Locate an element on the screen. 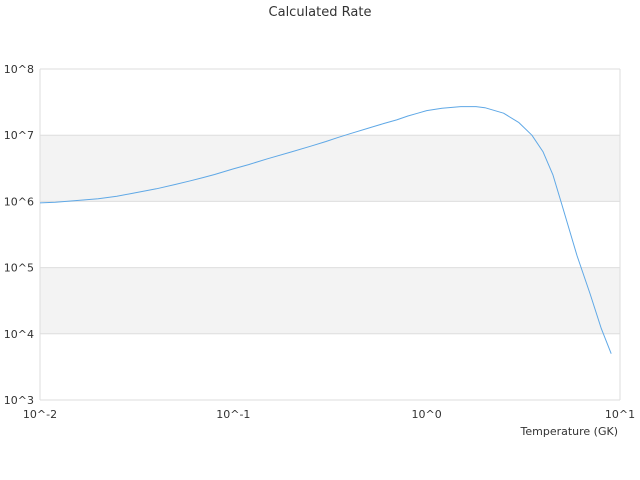  x-tick-label: 10^-1 is located at coordinates (233, 414).